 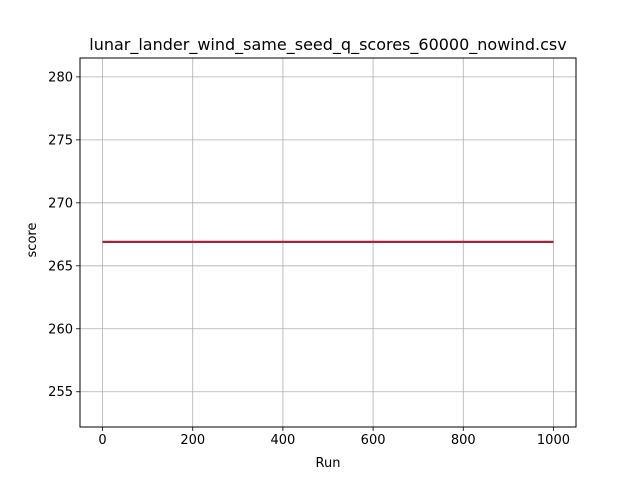 I want to click on y-tick-label: 275, so click(x=60, y=140).